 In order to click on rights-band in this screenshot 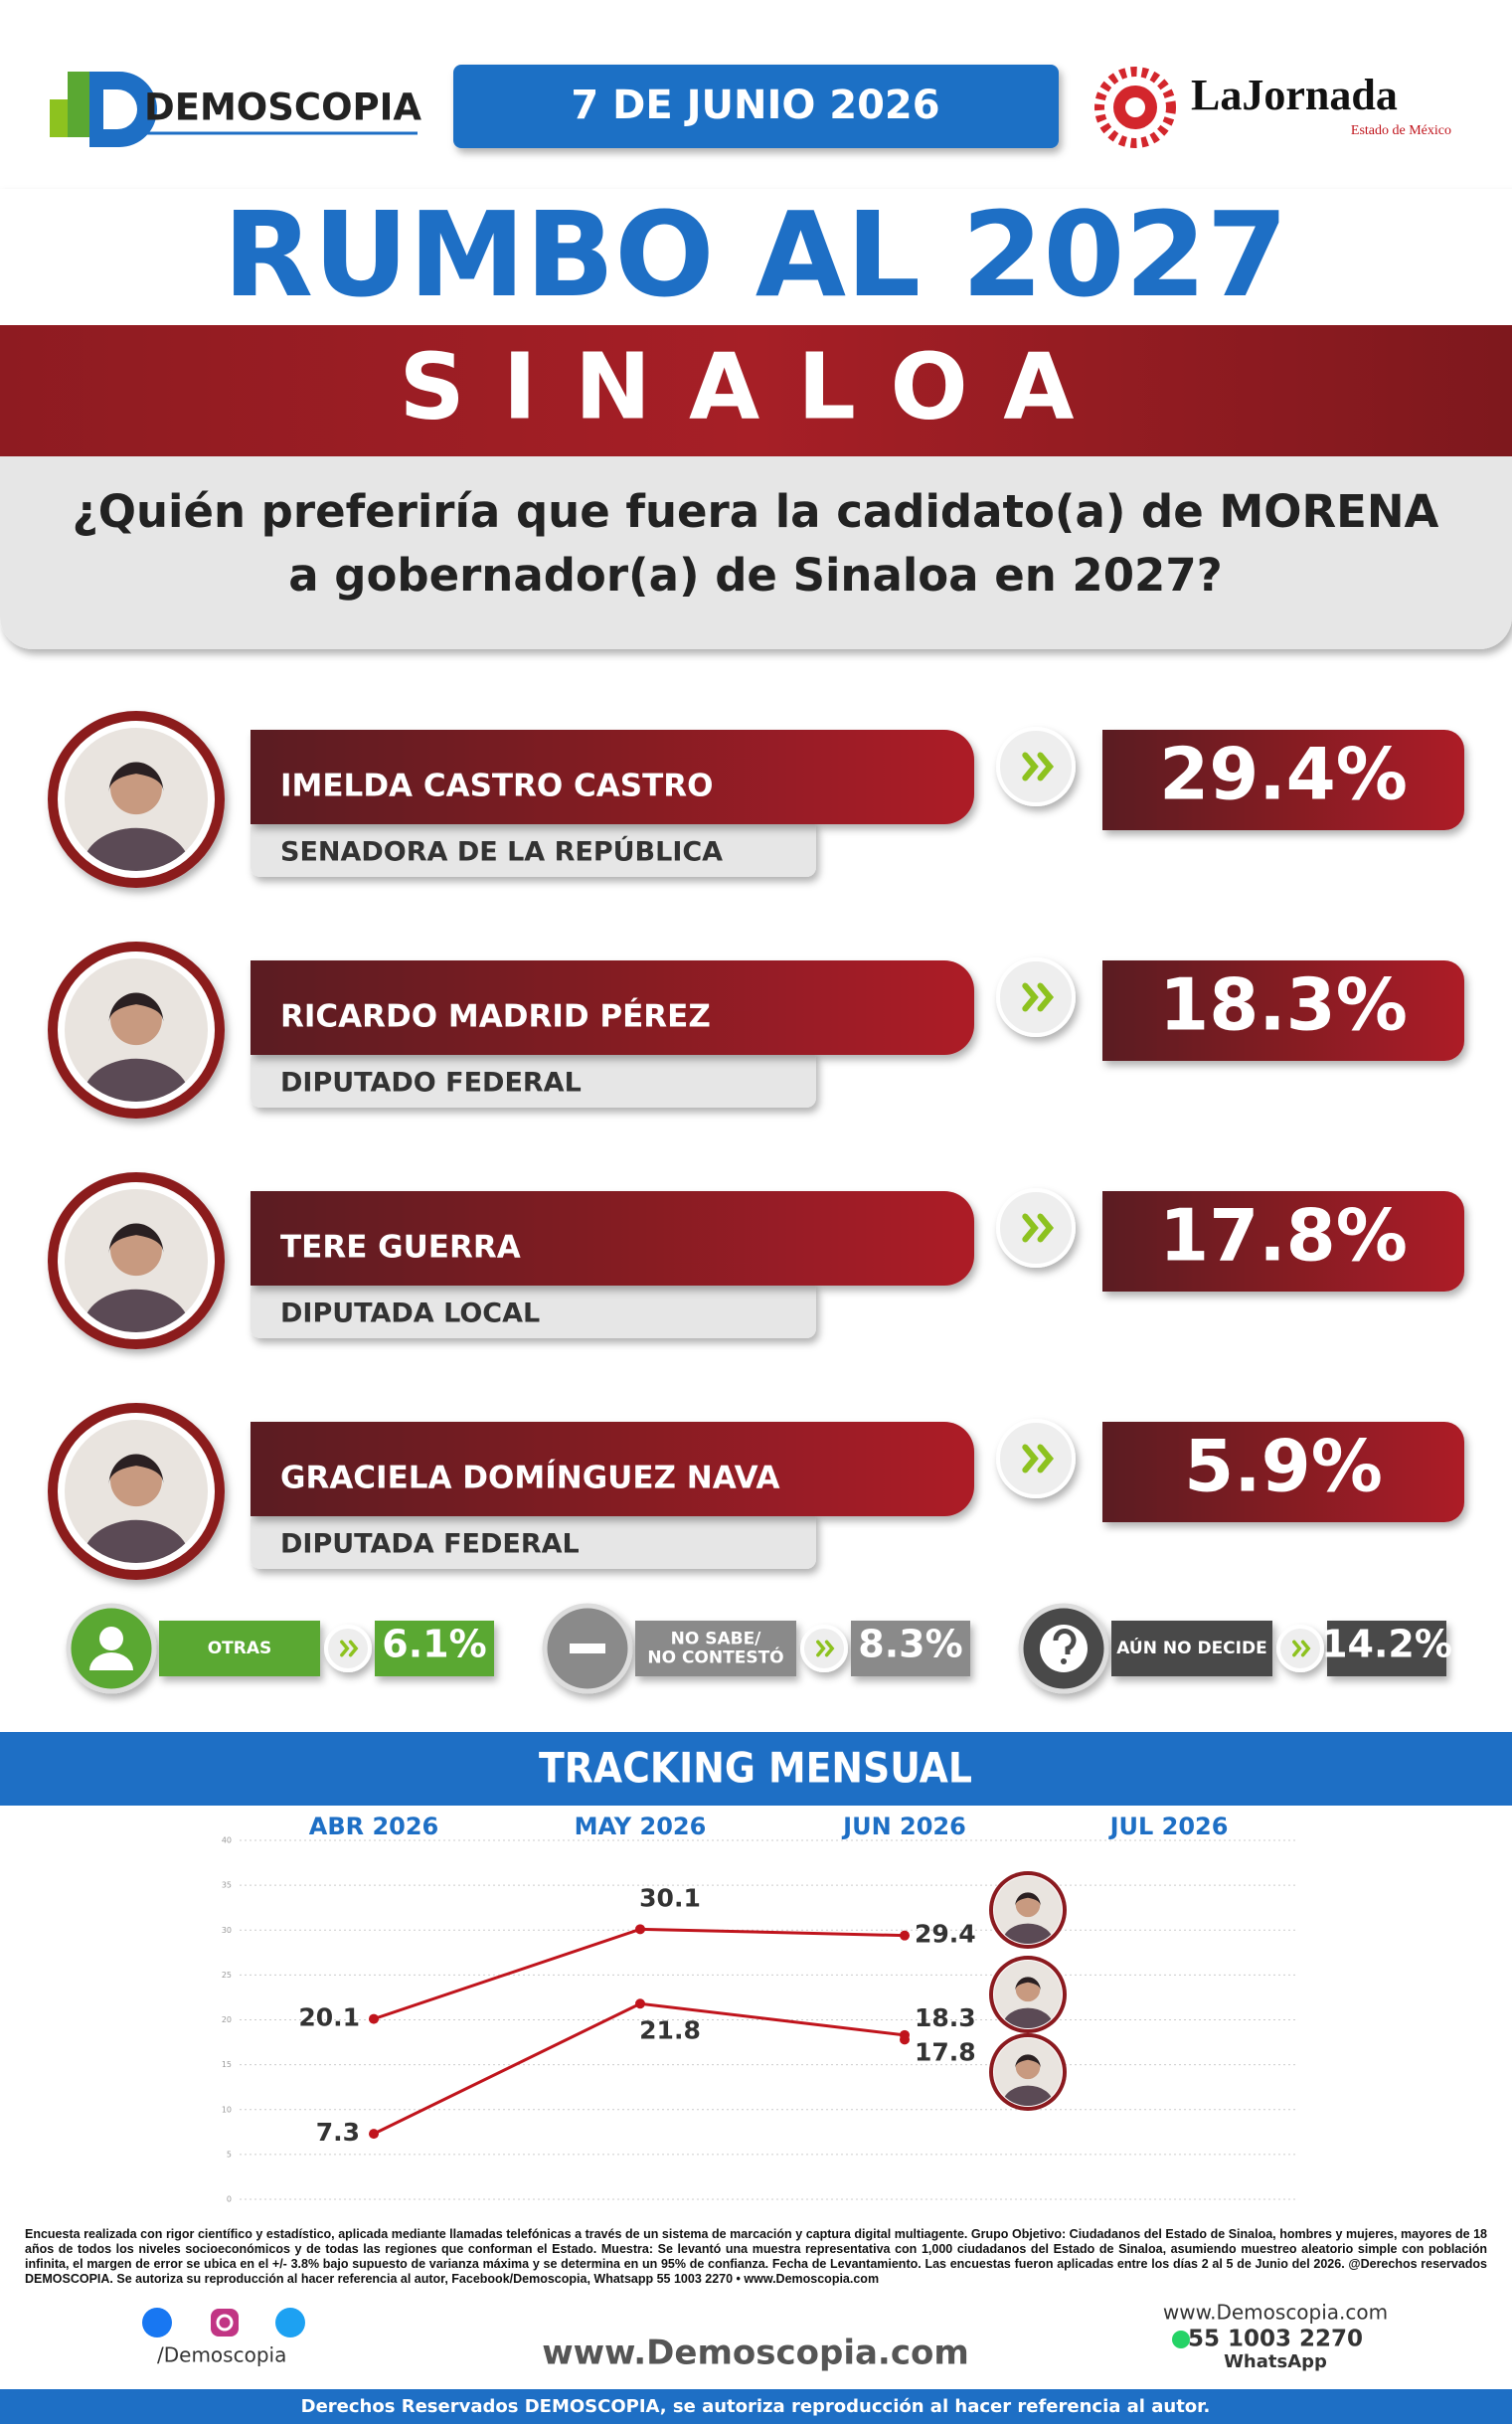, I will do `click(756, 2406)`.